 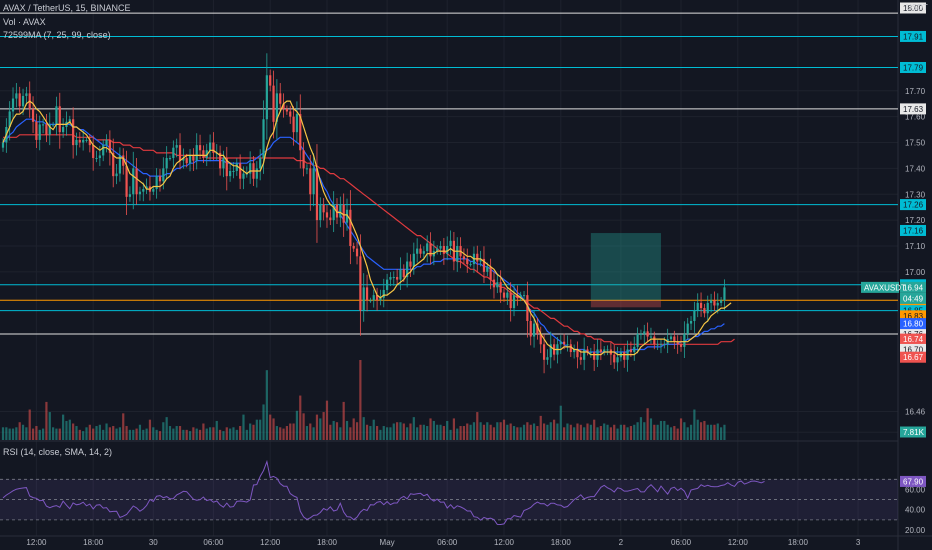 What do you see at coordinates (449, 492) in the screenshot?
I see `rsi-pane` at bounding box center [449, 492].